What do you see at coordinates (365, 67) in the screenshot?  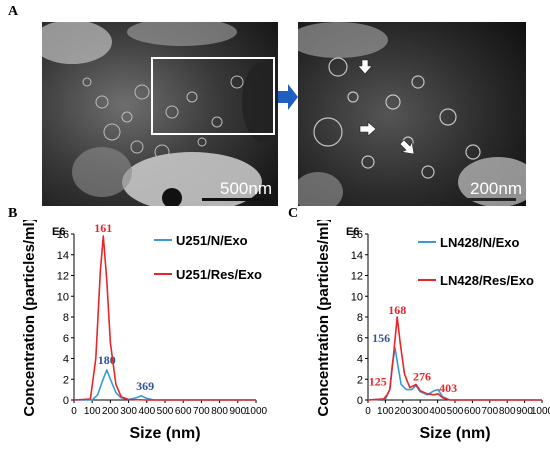 I see `arrow-marker-1-icon` at bounding box center [365, 67].